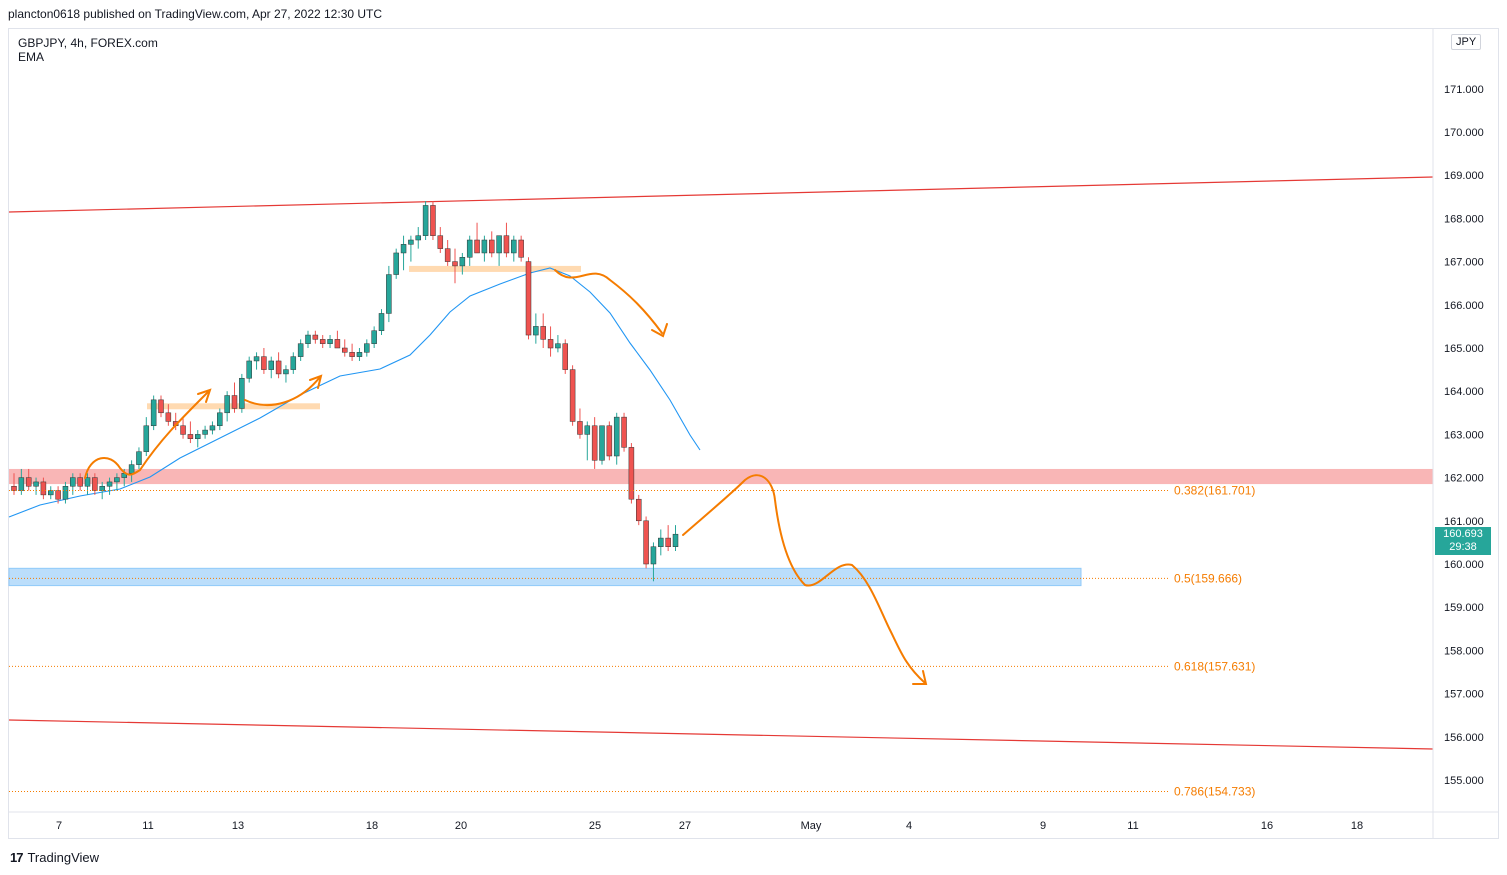 The width and height of the screenshot is (1507, 875). Describe the element at coordinates (31, 57) in the screenshot. I see `indicator-label: EMA` at that location.